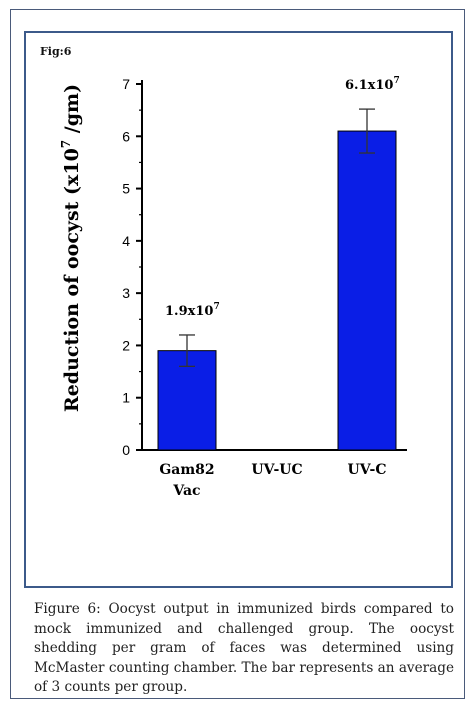 The height and width of the screenshot is (709, 475). Describe the element at coordinates (372, 84) in the screenshot. I see `bar-value-label: 6.1x107` at that location.